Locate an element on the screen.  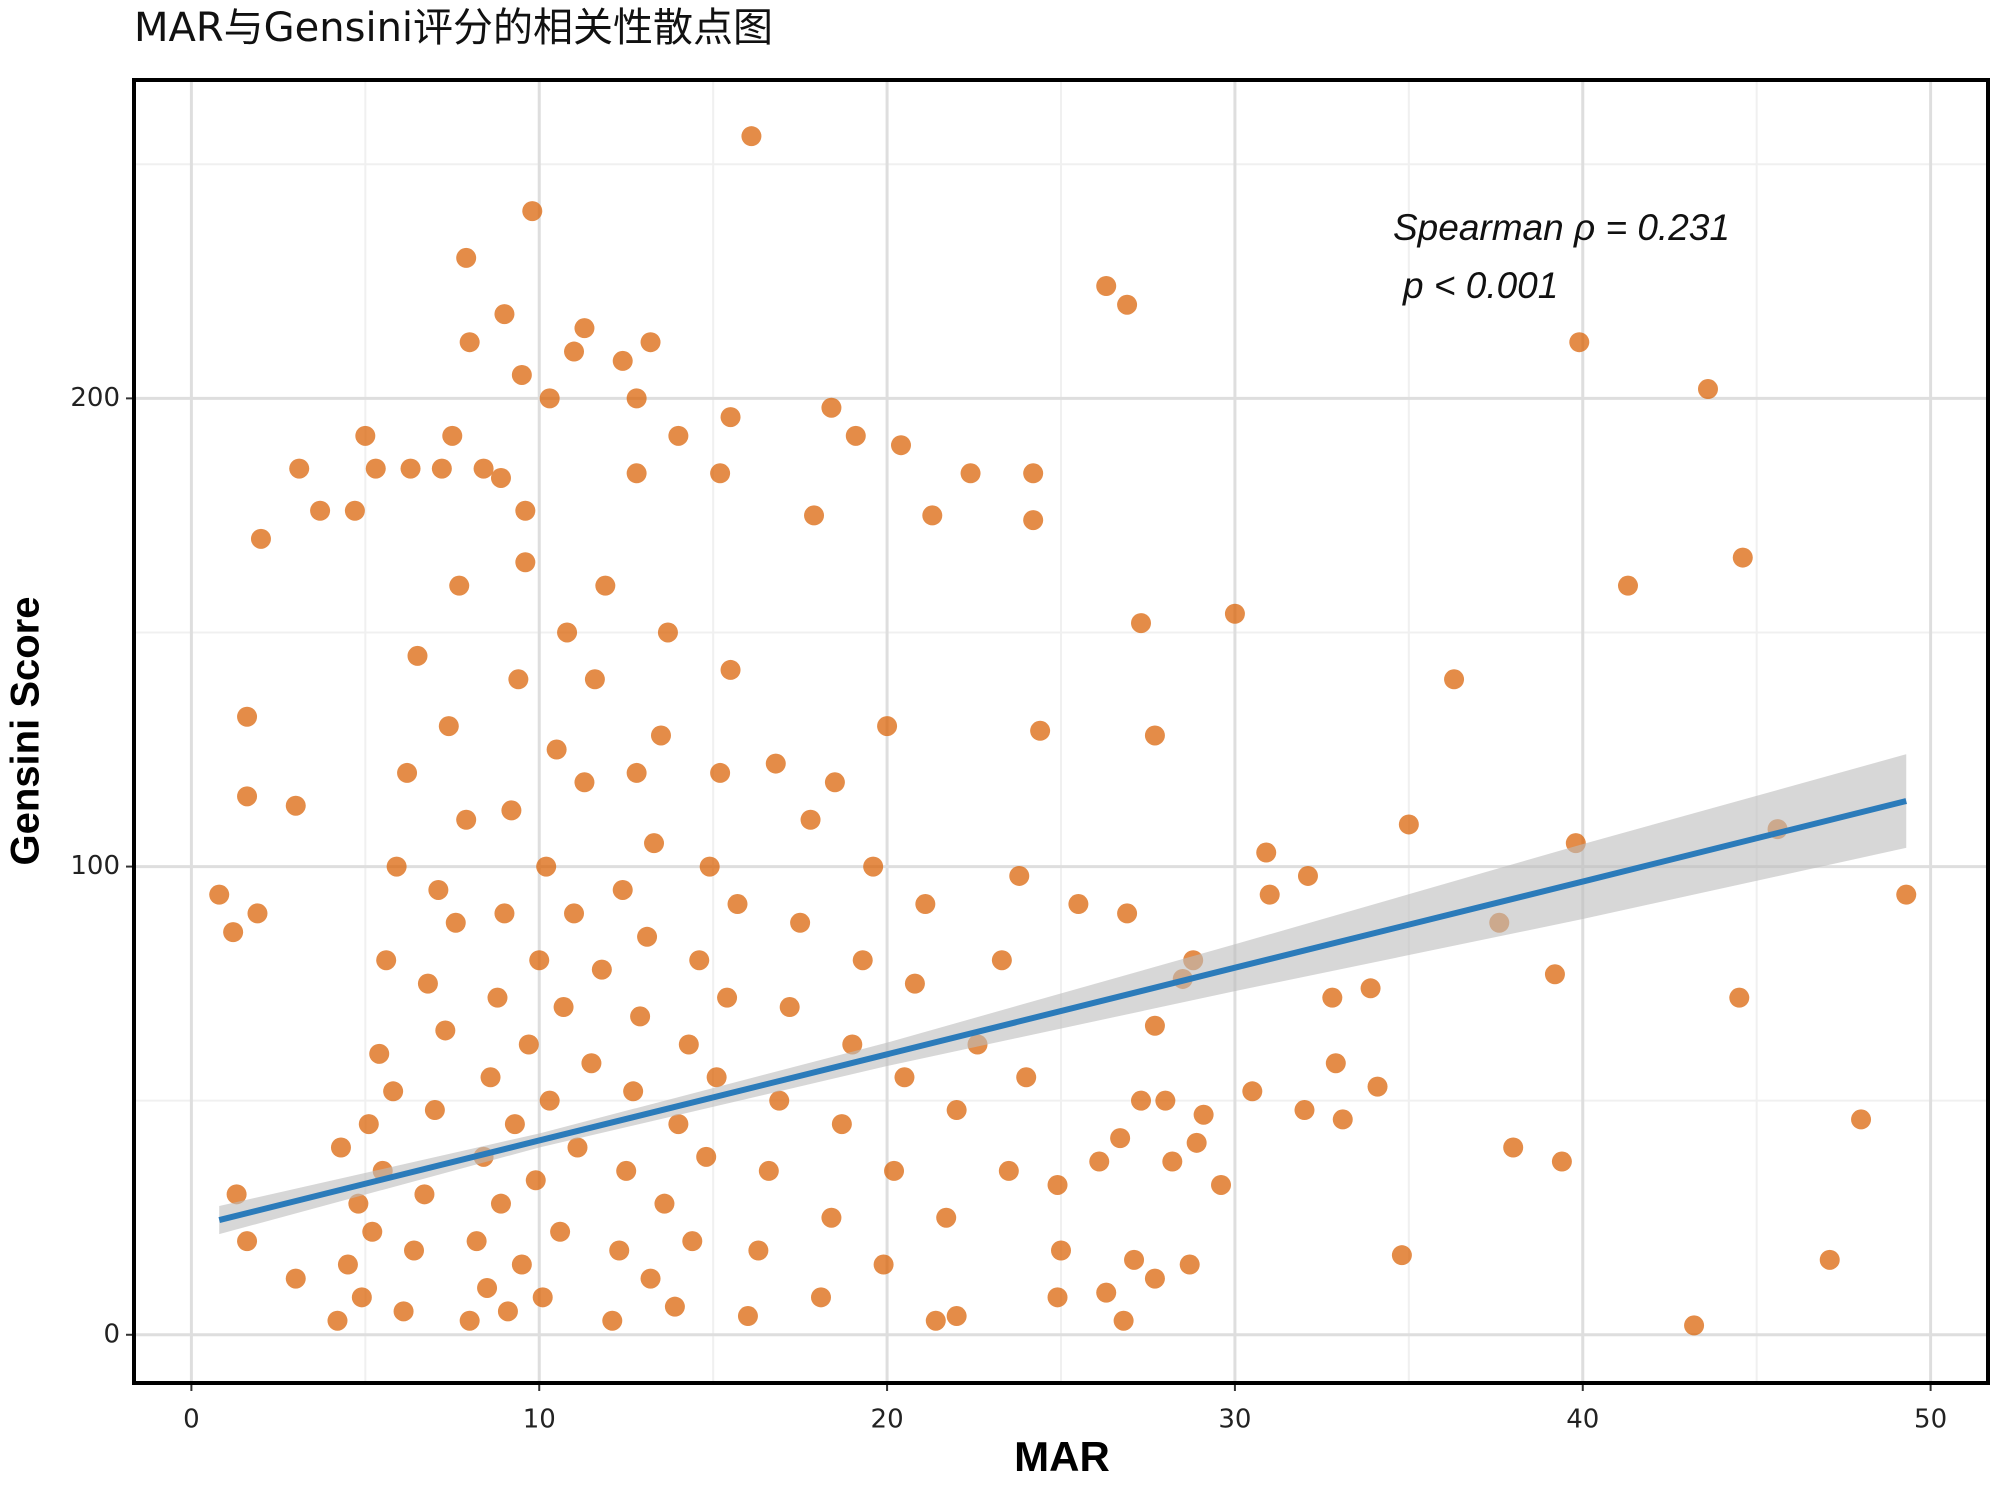
x-tick-label: 50 is located at coordinates (1930, 1420).